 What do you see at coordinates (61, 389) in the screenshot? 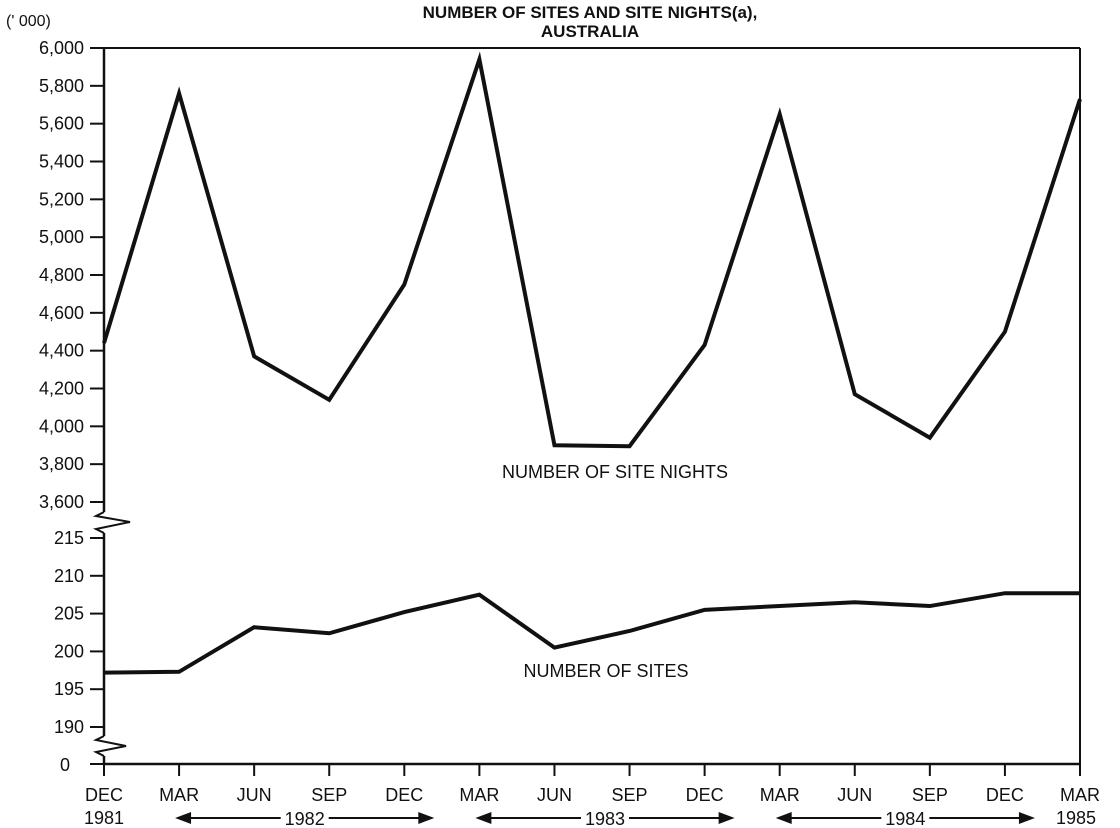
I see `upper-tick-label: 4,200` at bounding box center [61, 389].